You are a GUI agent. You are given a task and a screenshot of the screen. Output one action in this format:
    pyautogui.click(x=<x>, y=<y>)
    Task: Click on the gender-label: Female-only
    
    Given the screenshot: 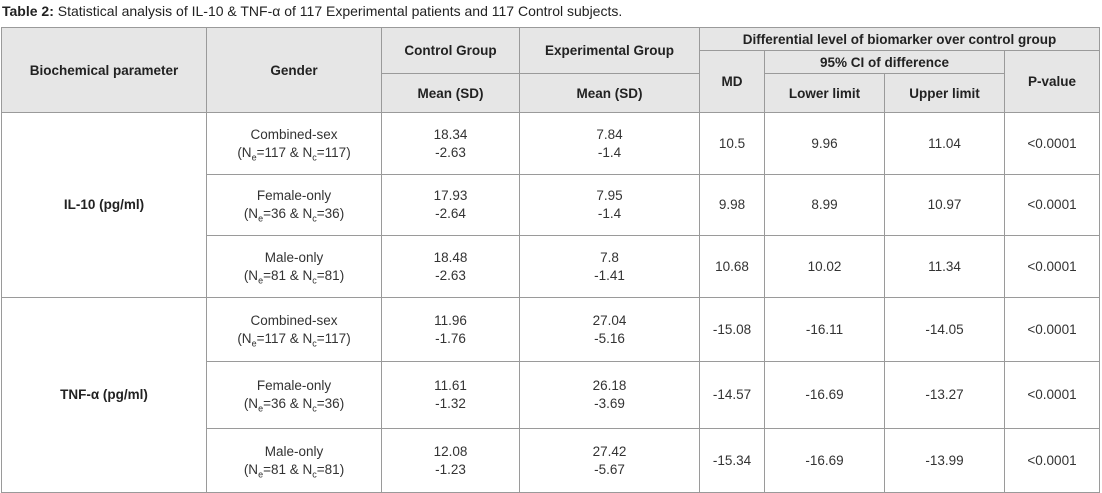 What is the action you would take?
    pyautogui.click(x=294, y=385)
    